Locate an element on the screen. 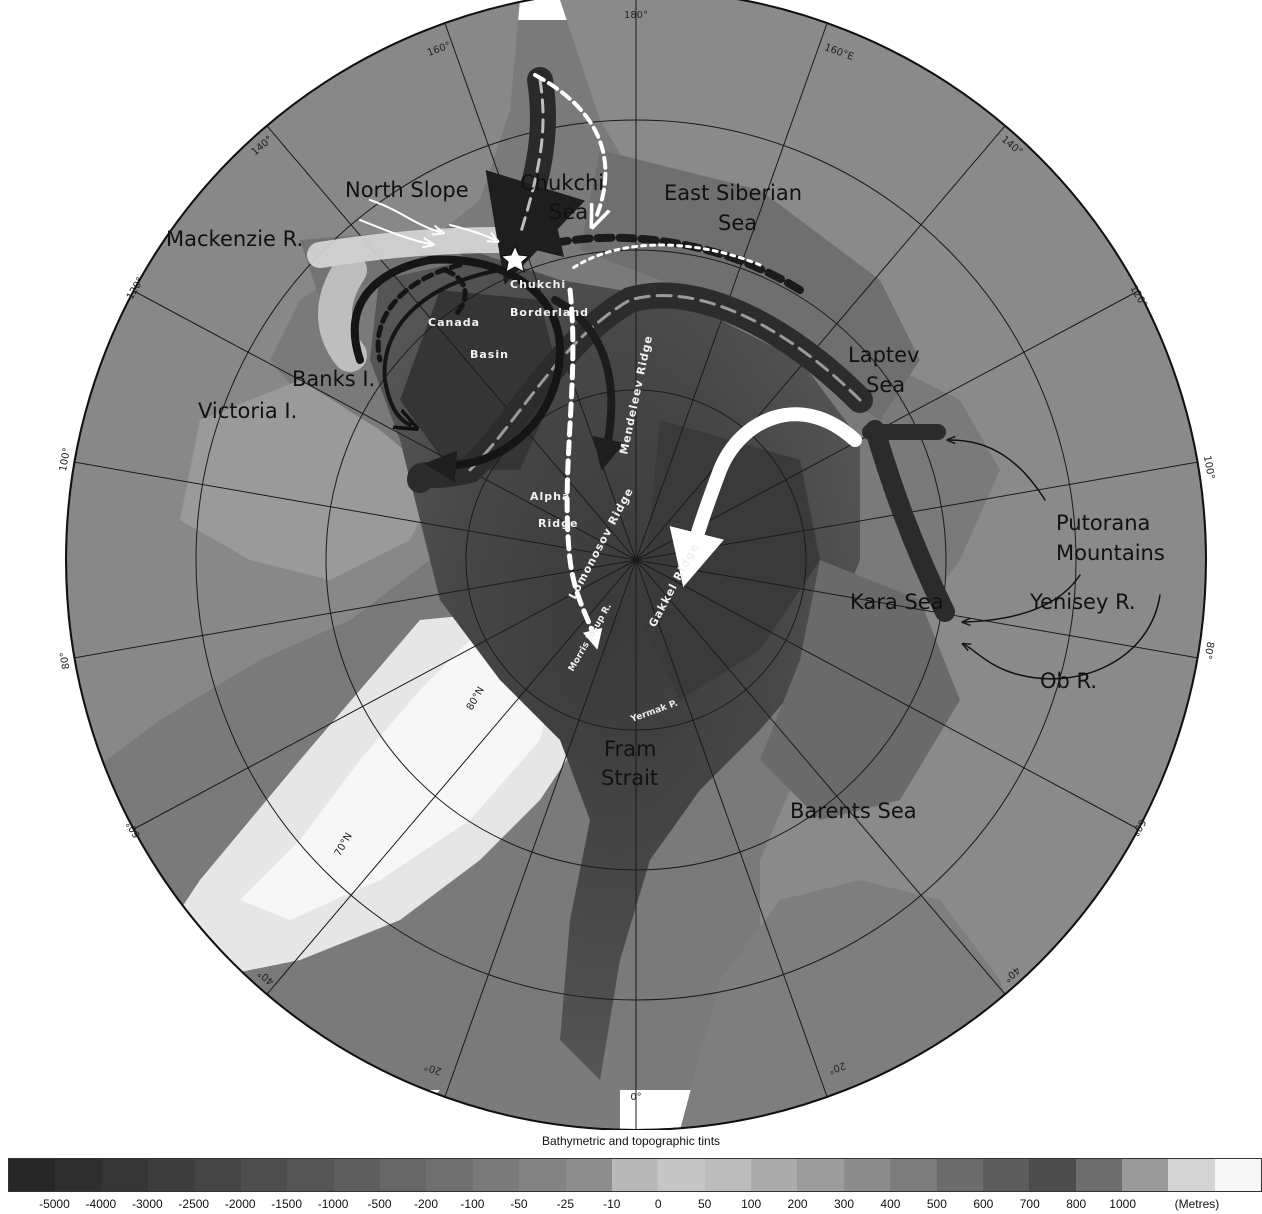 The height and width of the screenshot is (1214, 1262). legend-value-label: 100 is located at coordinates (751, 1204).